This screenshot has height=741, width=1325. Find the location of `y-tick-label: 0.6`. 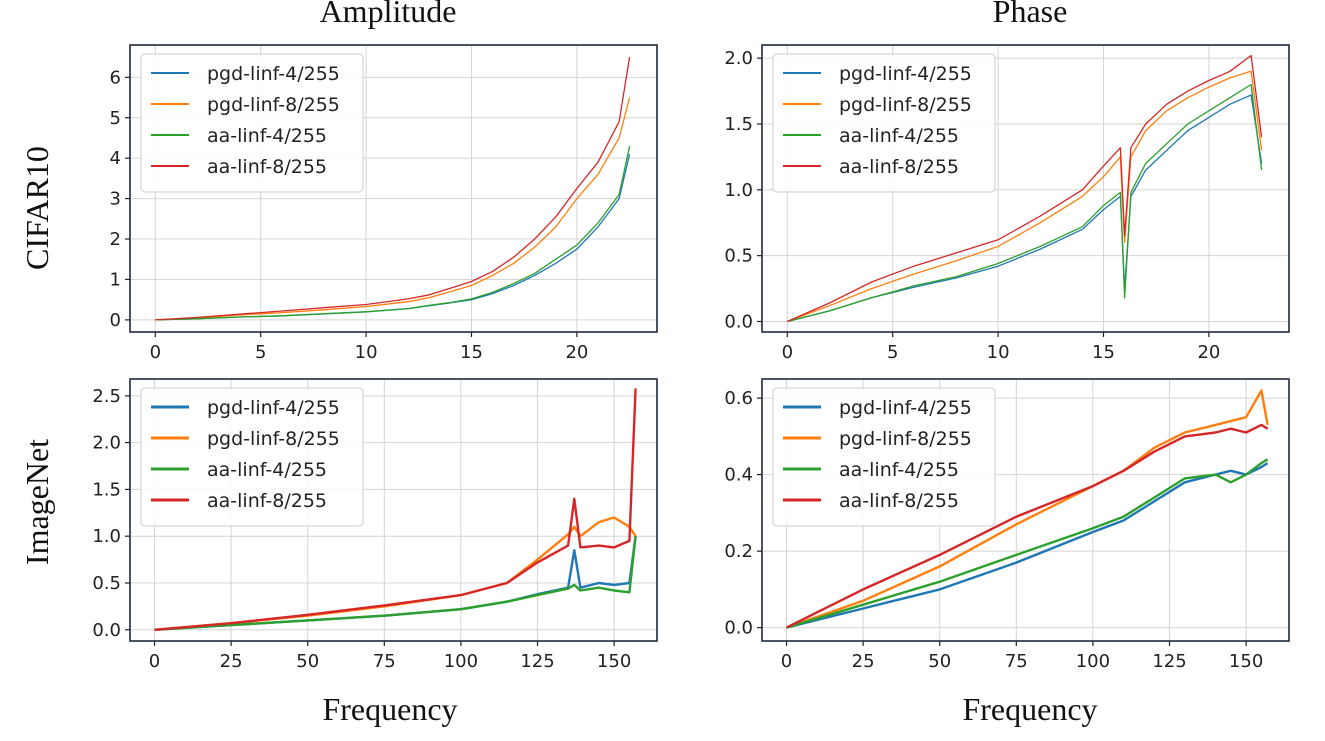

y-tick-label: 0.6 is located at coordinates (738, 398).